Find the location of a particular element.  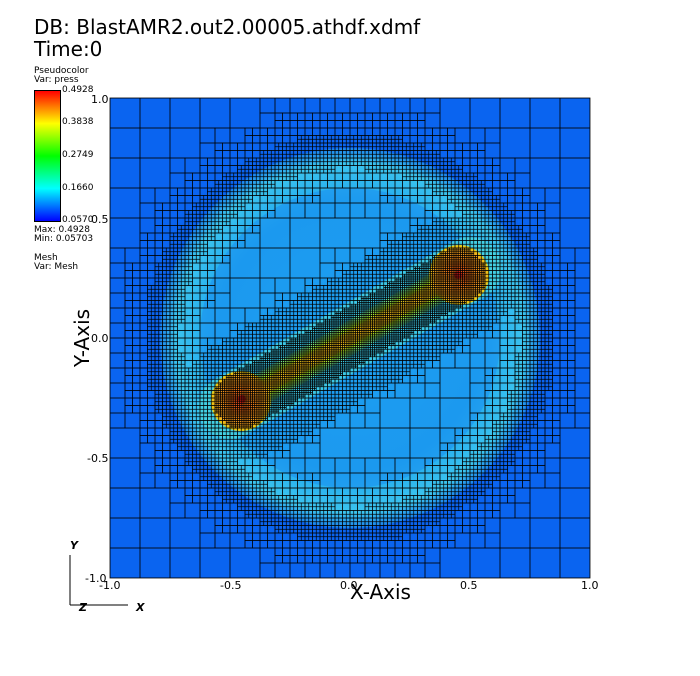

legend-pseudocolor-var: Var: press is located at coordinates (56, 80).